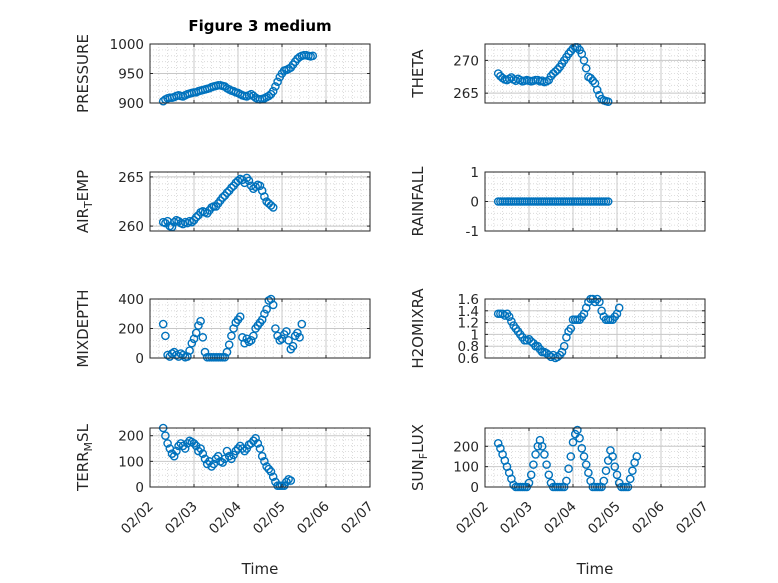 Image resolution: width=778 pixels, height=583 pixels. What do you see at coordinates (260, 569) in the screenshot?
I see `terr_msl-xlabel: Time` at bounding box center [260, 569].